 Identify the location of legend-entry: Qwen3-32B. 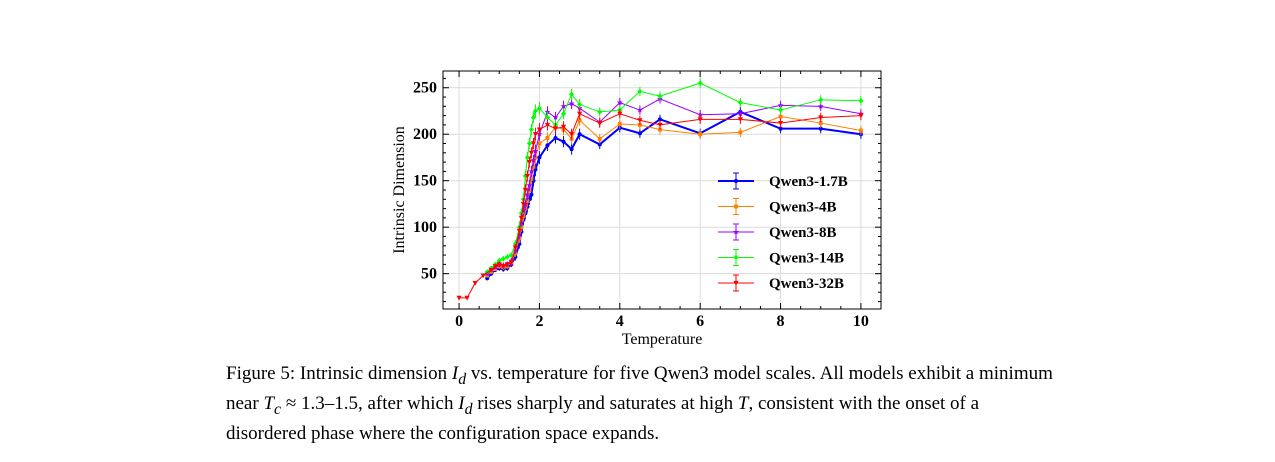
(781, 283).